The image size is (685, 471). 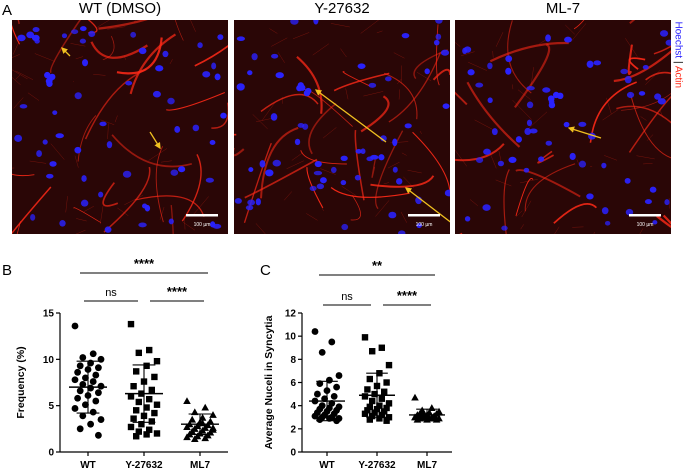 I want to click on y-tick-label: 5, so click(x=51, y=406).